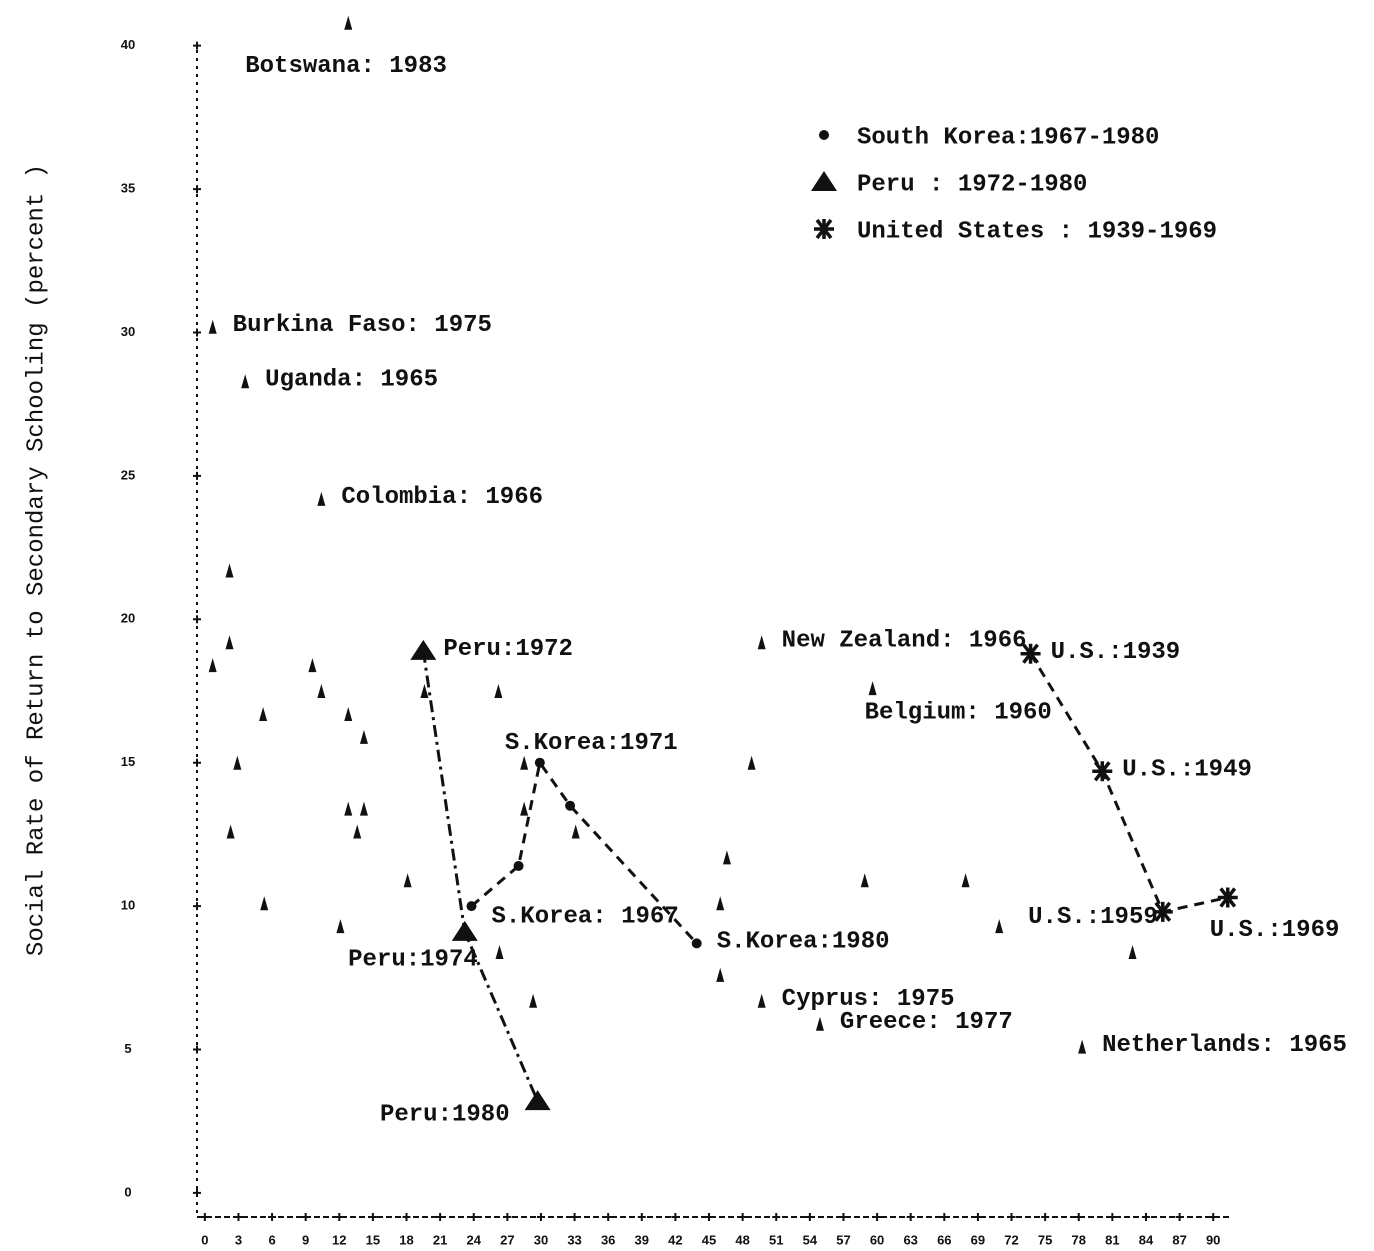 The height and width of the screenshot is (1251, 1374). I want to click on point-label: Peru:1980, so click(445, 1114).